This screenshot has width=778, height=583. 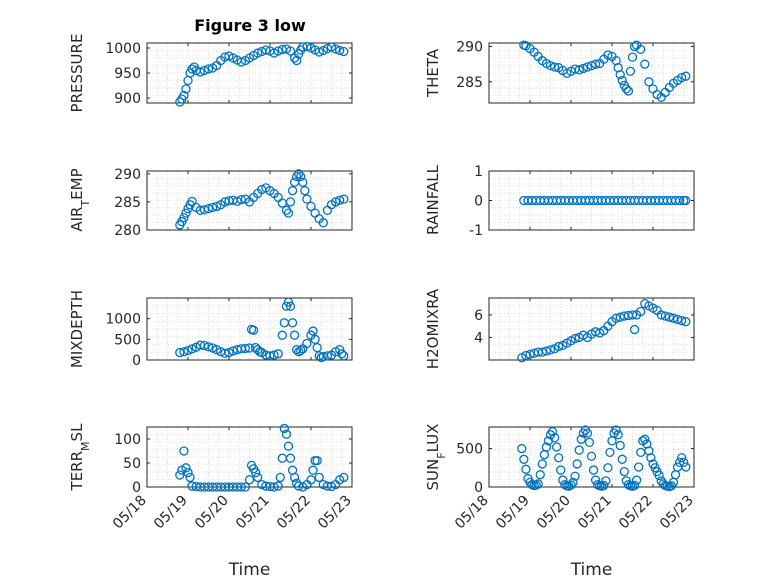 What do you see at coordinates (253, 513) in the screenshot?
I see `x-tick-label: 05/21` at bounding box center [253, 513].